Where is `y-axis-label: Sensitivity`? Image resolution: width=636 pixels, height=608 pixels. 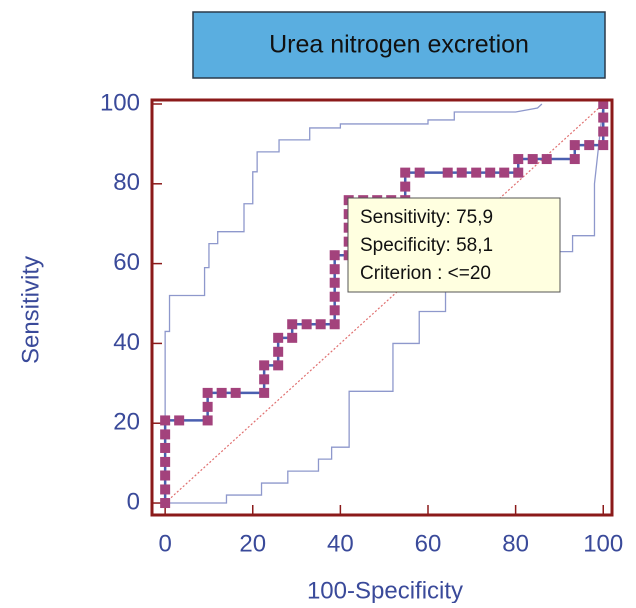
y-axis-label: Sensitivity is located at coordinates (30, 310).